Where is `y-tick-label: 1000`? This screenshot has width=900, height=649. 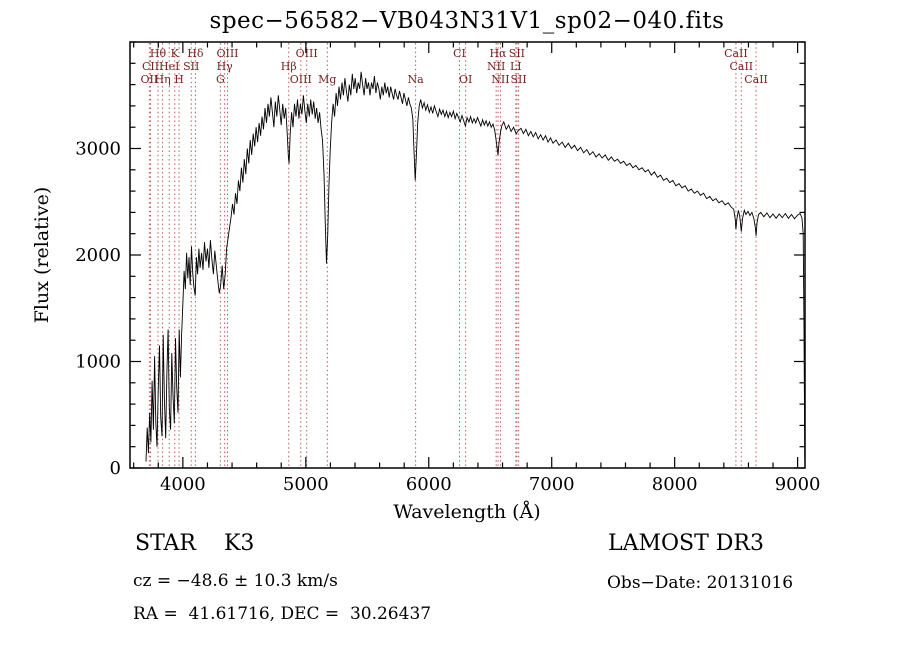 y-tick-label: 1000 is located at coordinates (98, 362).